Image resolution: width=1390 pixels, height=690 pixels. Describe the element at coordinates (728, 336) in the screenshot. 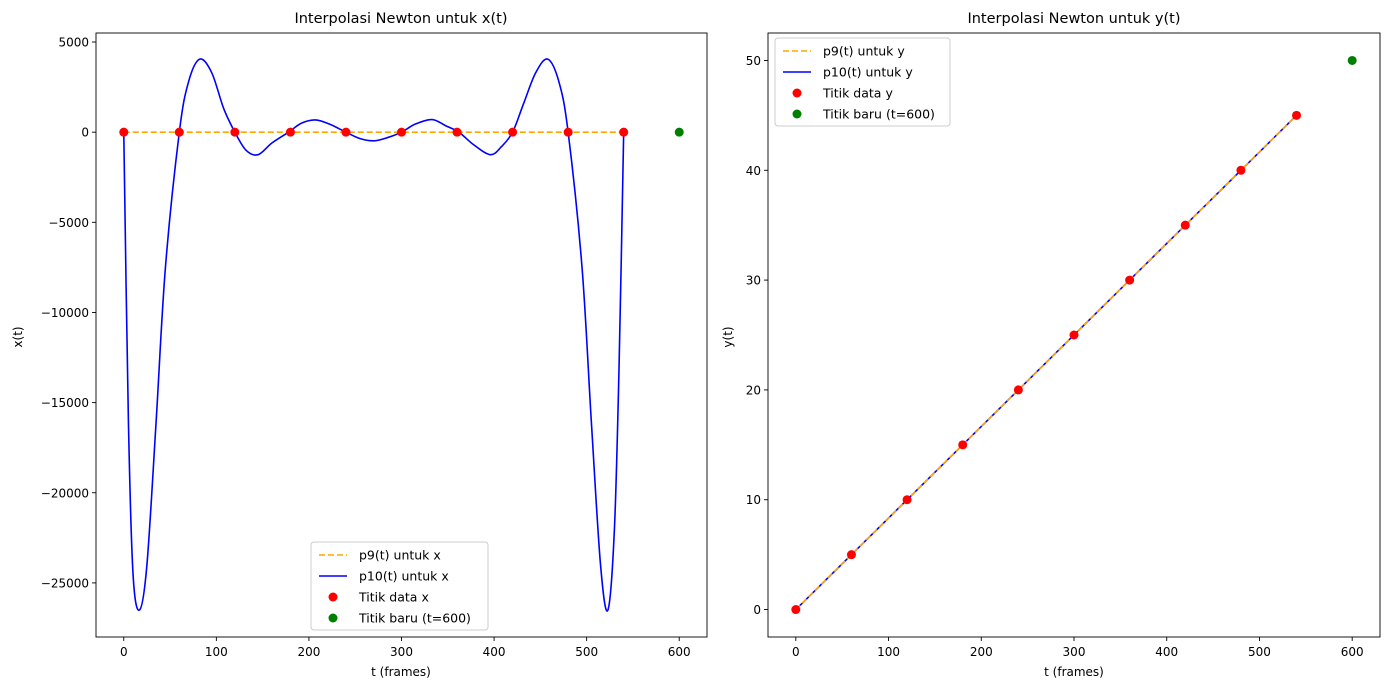

I see `y-axis-label: y(t)` at that location.